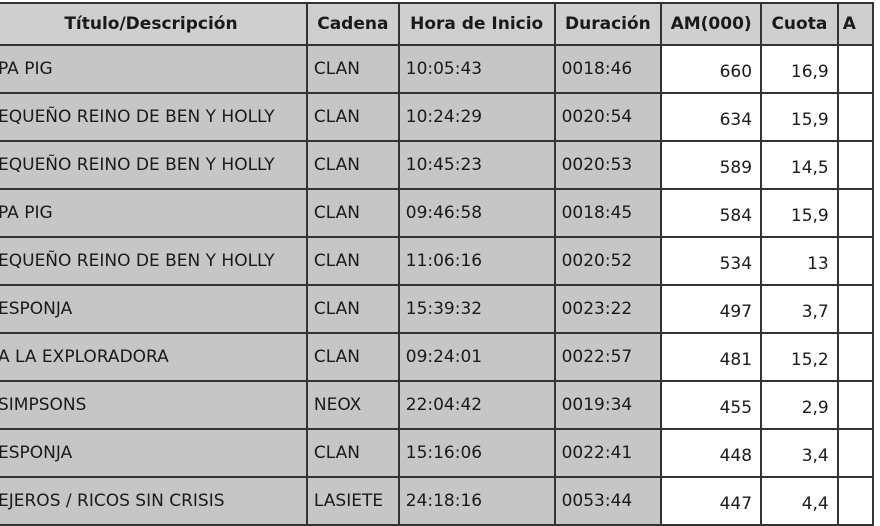  I want to click on cell-titulo: SIMPSONS, so click(154, 405).